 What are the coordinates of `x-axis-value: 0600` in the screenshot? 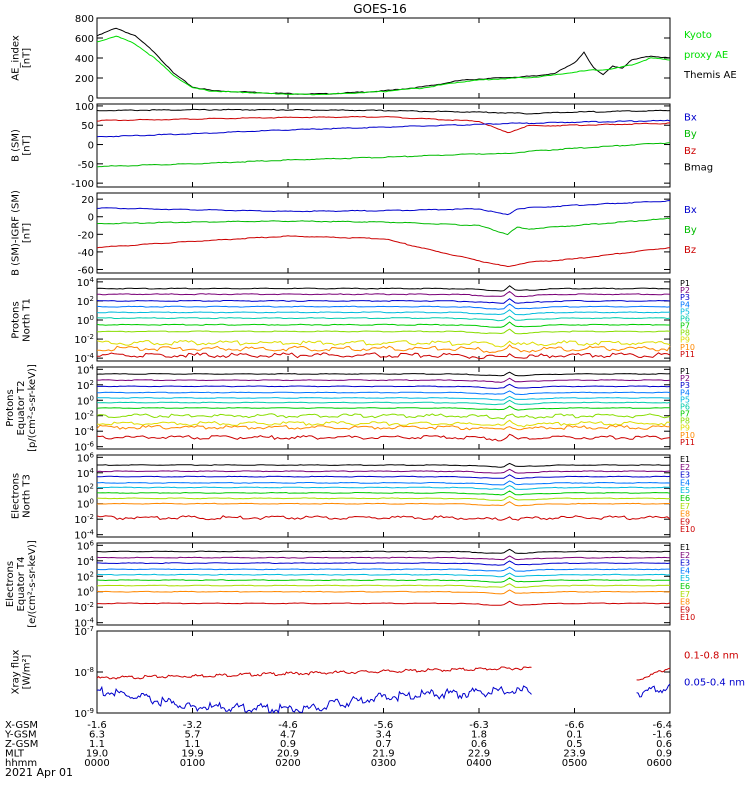 It's located at (659, 763).